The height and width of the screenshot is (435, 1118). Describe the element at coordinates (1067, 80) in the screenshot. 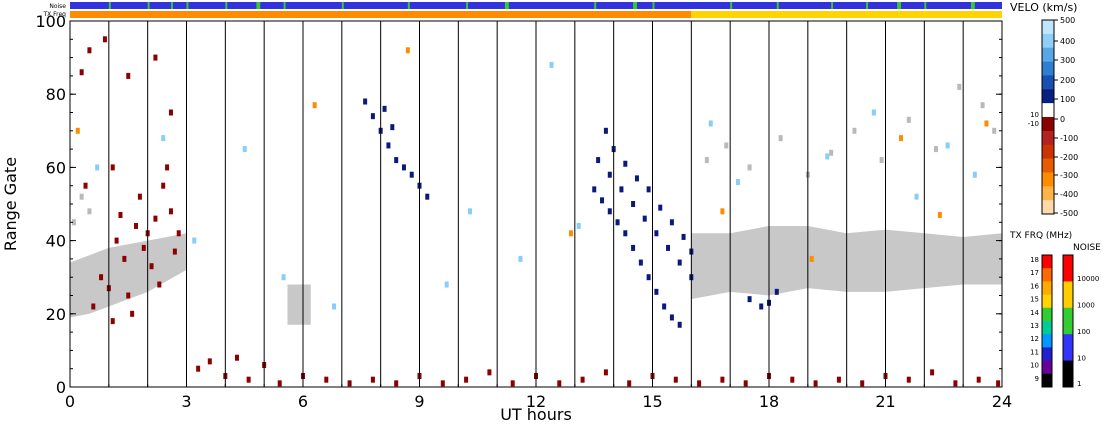

I see `velo-scale-label: 200` at that location.